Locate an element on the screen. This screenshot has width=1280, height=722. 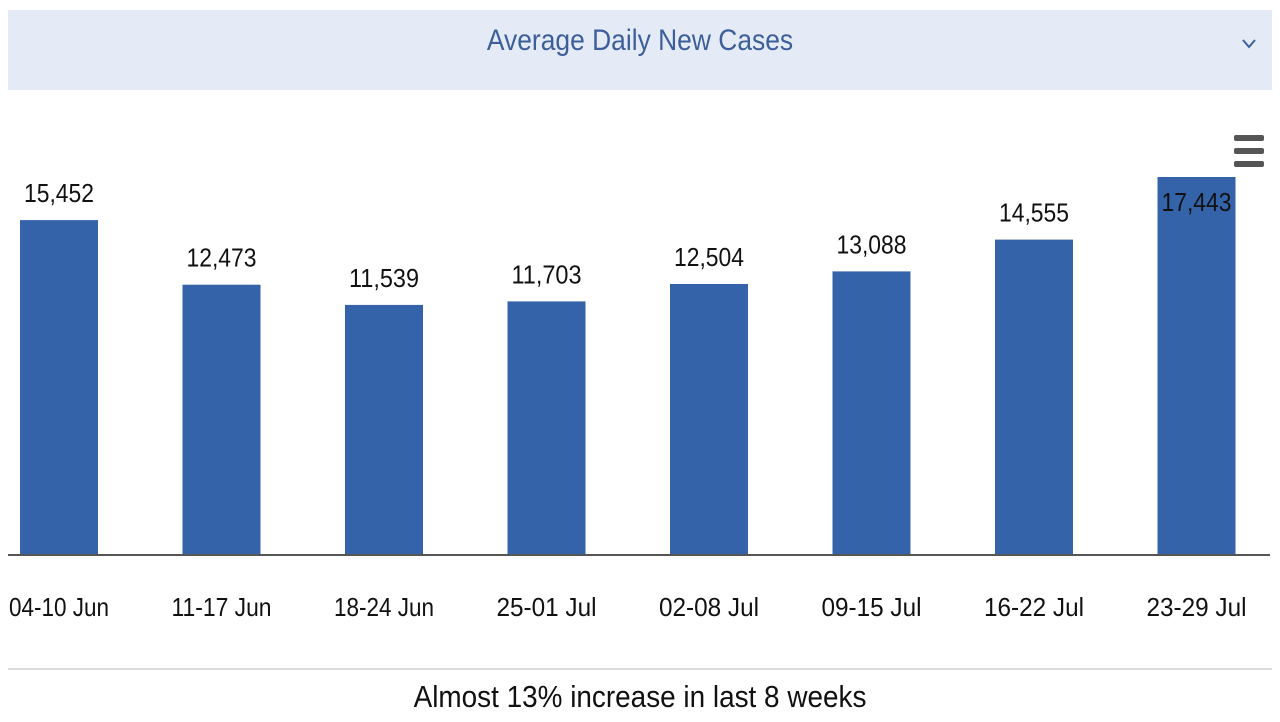
bar-value-label-7: 14,555 is located at coordinates (1034, 213).